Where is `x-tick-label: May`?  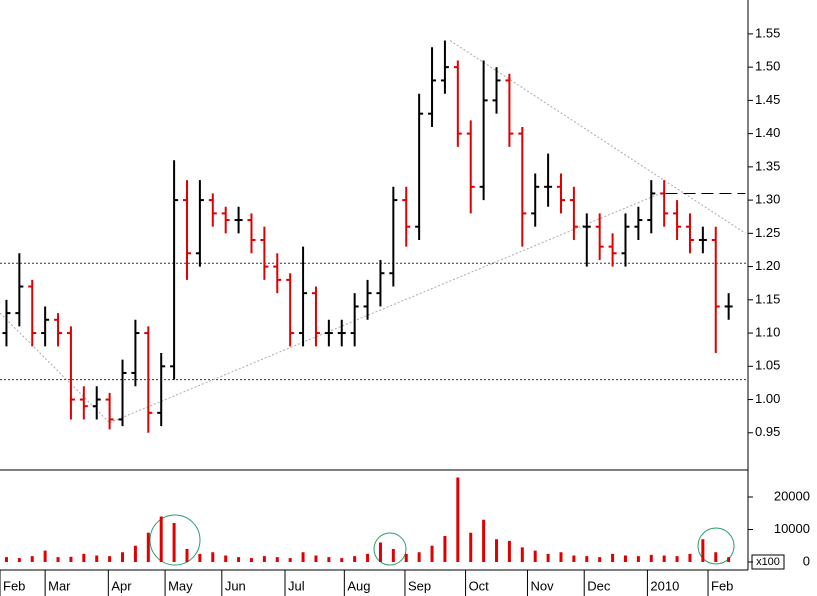
x-tick-label: May is located at coordinates (180, 585).